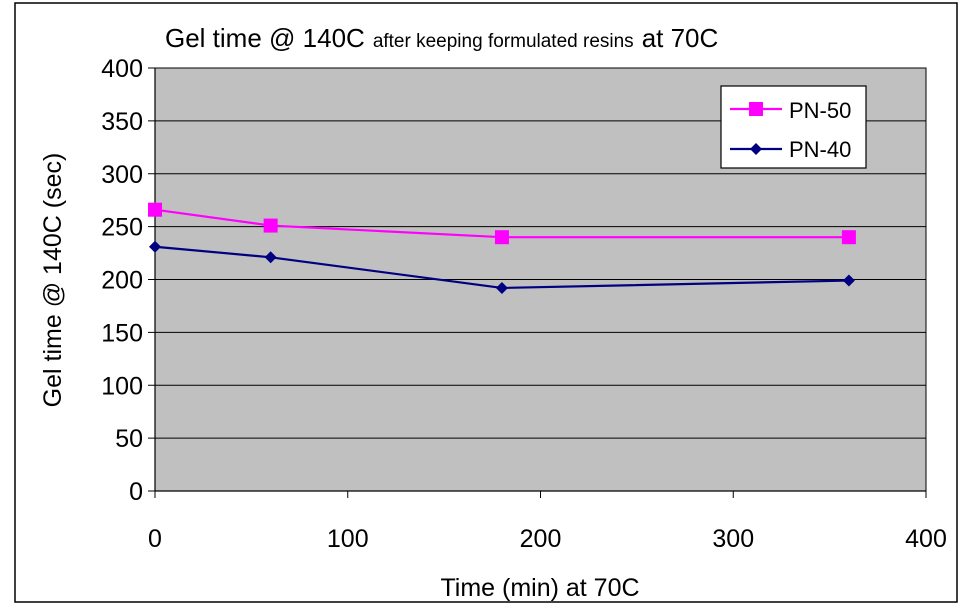  I want to click on x-tick-label: 400, so click(926, 539).